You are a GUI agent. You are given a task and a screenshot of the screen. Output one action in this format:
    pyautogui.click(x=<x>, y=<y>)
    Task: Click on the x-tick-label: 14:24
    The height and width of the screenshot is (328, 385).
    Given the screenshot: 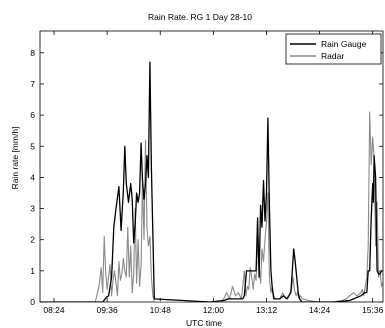 What is the action you would take?
    pyautogui.click(x=320, y=310)
    